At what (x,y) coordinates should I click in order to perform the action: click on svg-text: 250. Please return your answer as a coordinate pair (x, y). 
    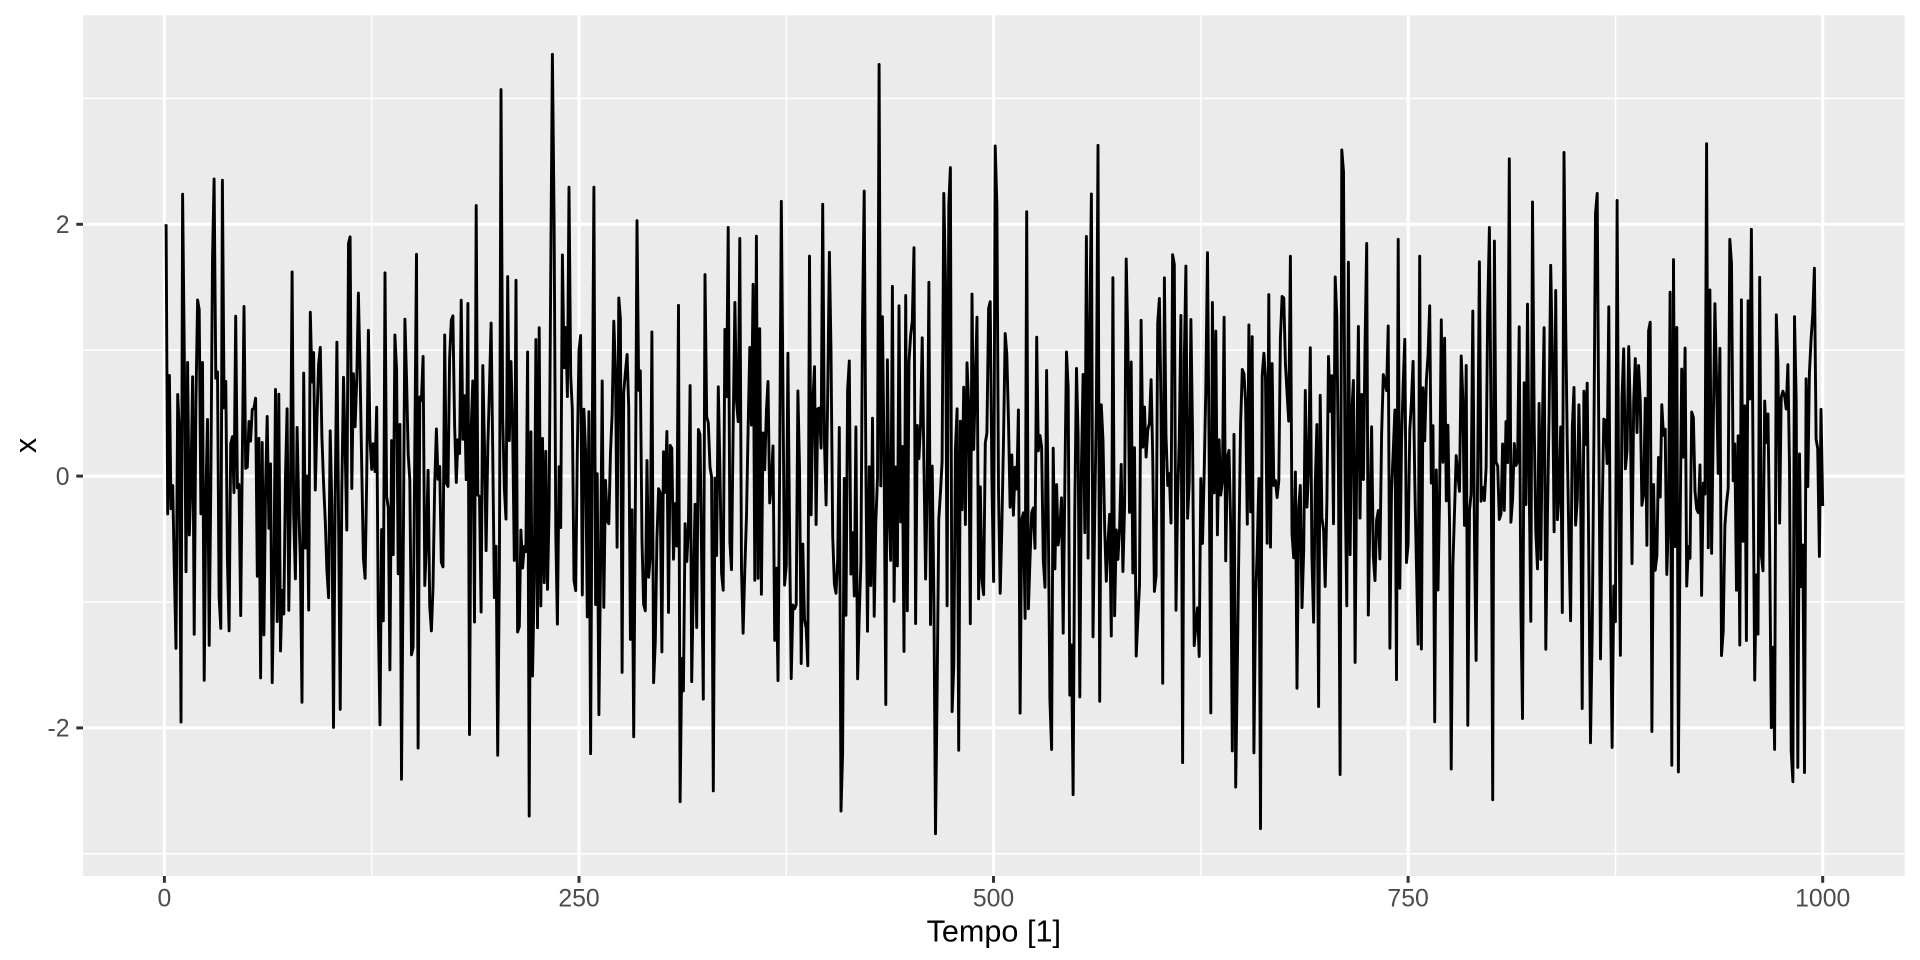
    Looking at the image, I should click on (578, 898).